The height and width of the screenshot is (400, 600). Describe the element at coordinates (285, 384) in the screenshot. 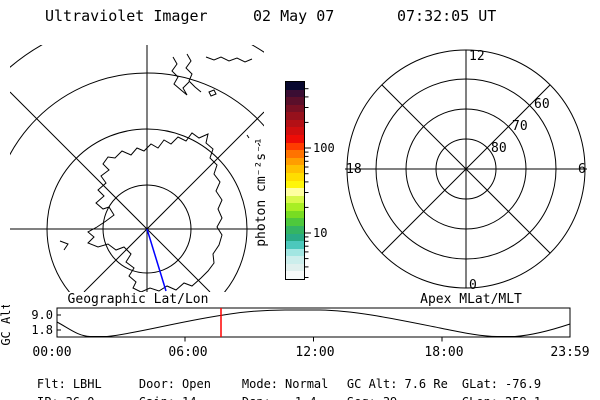

I see `status-mode: Mode: Normal` at that location.